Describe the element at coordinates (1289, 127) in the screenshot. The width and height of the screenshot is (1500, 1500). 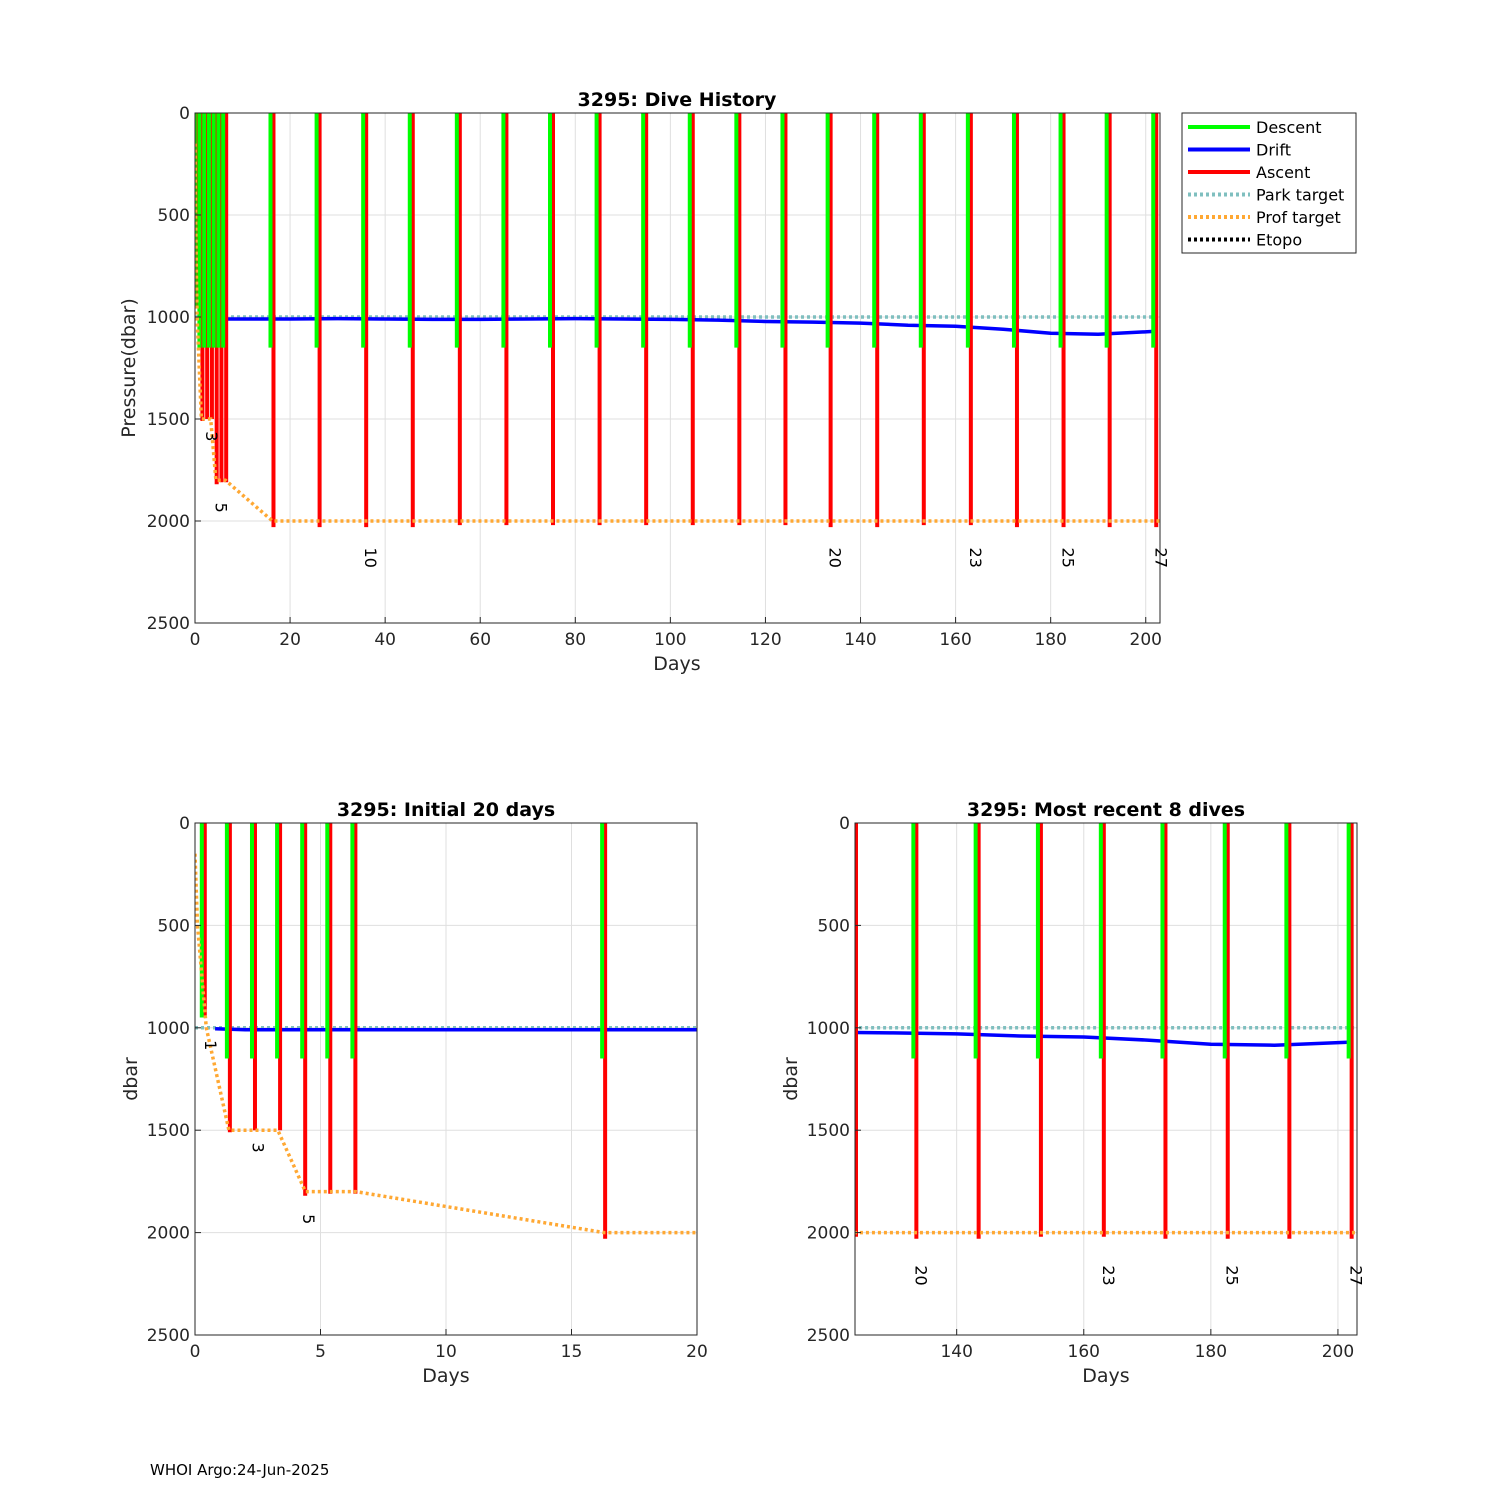
I see `legend-label: Descent` at that location.